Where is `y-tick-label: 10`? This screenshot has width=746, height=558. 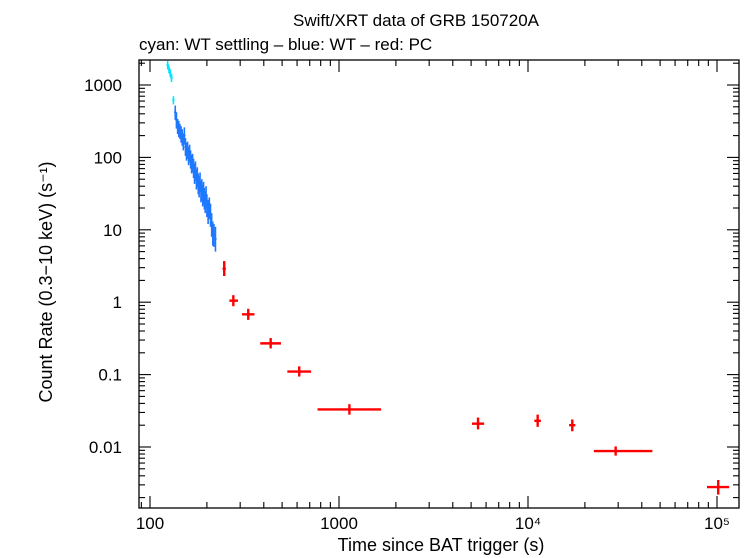
y-tick-label: 10 is located at coordinates (112, 230).